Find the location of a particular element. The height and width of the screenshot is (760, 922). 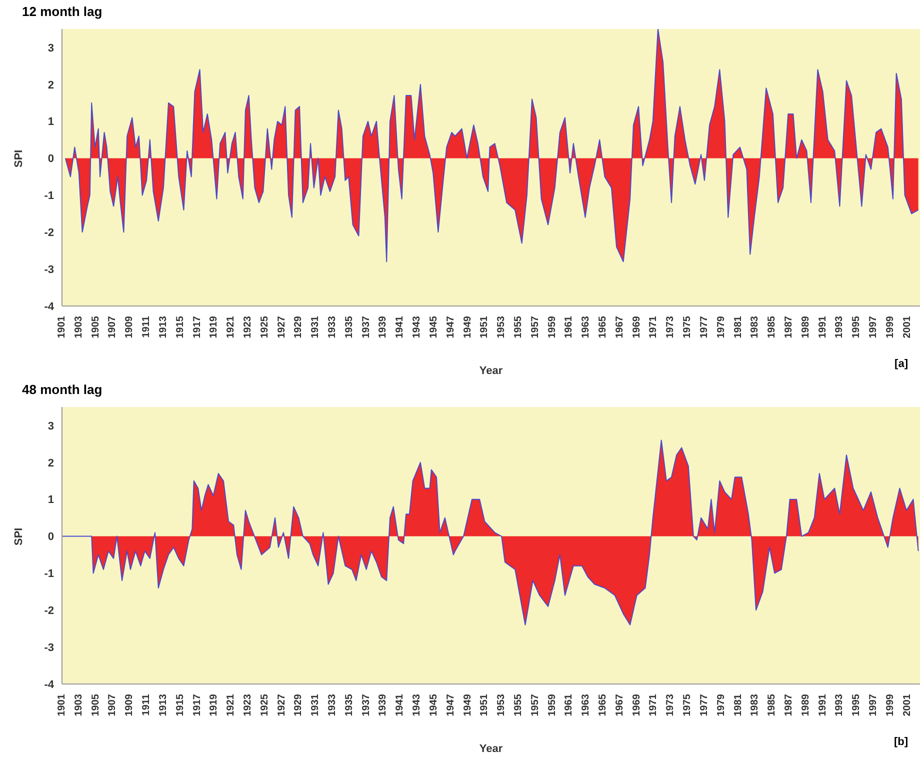

x-tick-label: 1911 is located at coordinates (146, 327).